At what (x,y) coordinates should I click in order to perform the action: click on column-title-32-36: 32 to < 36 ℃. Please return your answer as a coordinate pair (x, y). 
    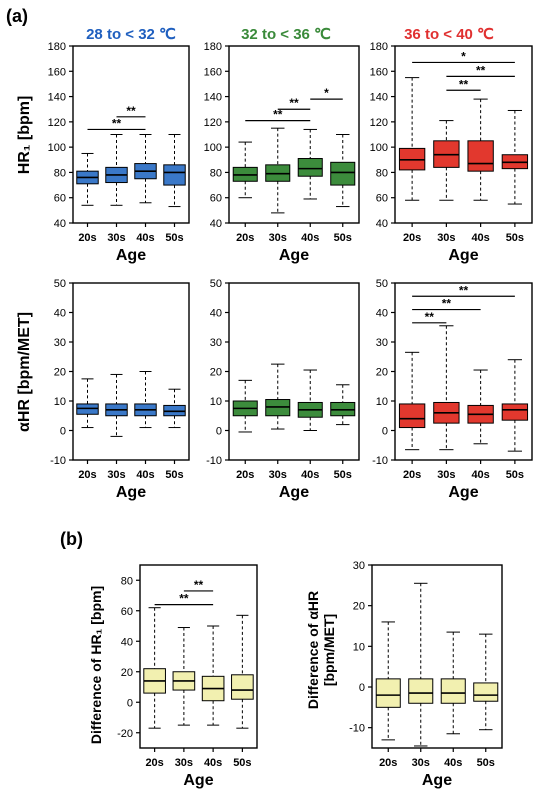
    Looking at the image, I should click on (286, 34).